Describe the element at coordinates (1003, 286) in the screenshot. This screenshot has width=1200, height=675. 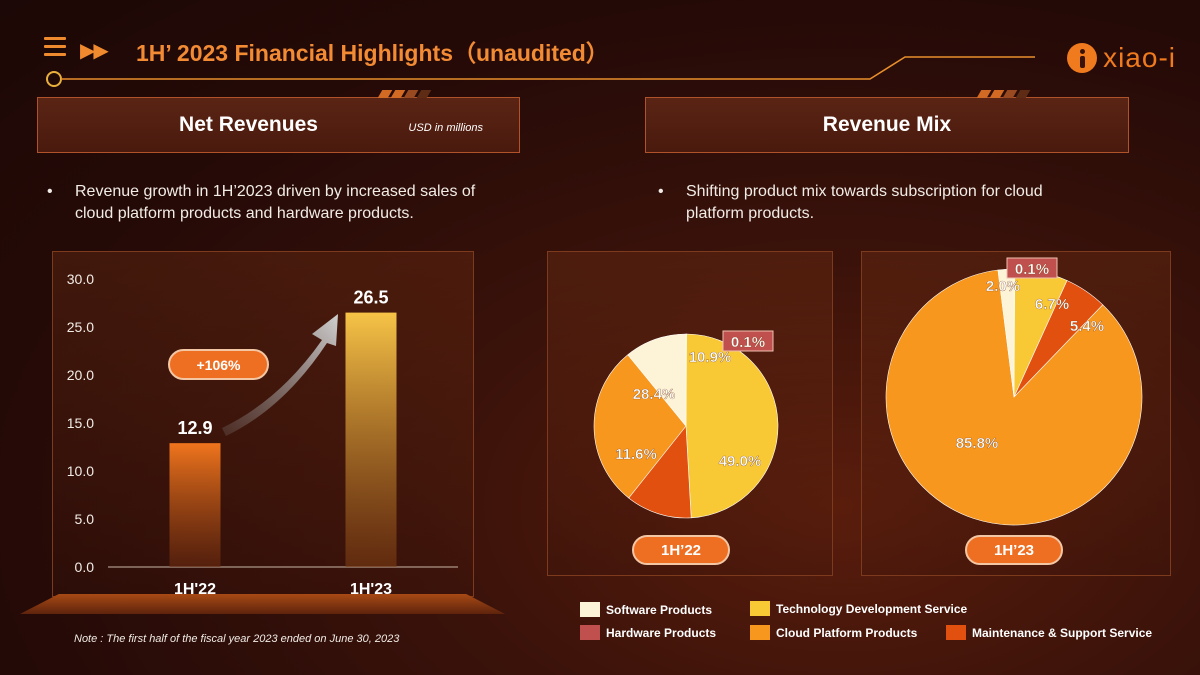
I see `pie-percent-label: 2.0%` at that location.